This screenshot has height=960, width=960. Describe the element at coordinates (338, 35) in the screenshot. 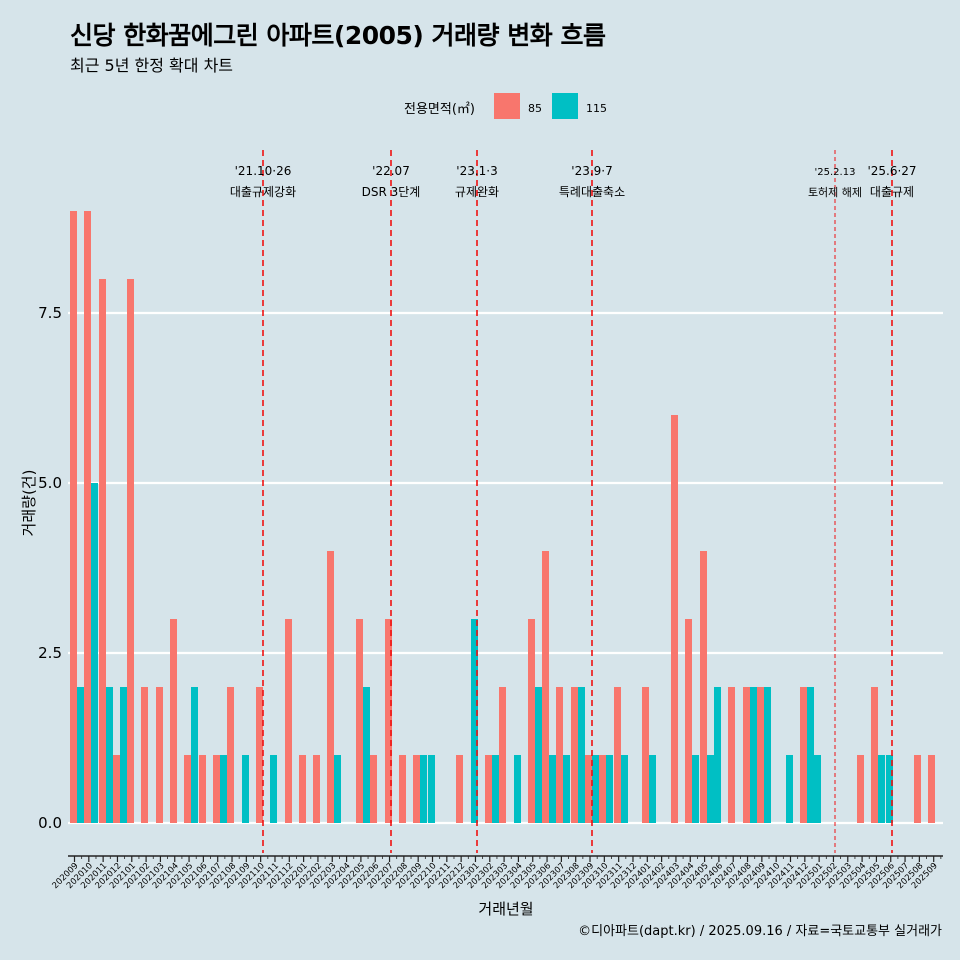

I see `chart-title: 신당 한화꿈에그린 아파트(2005) 거래량 변화 흐름` at that location.